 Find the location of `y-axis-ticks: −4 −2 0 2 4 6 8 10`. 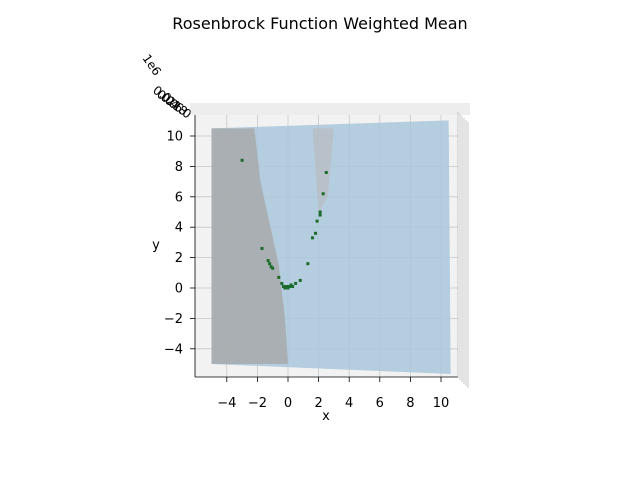

y-axis-ticks: −4 −2 0 2 4 6 8 10 is located at coordinates (179, 243).